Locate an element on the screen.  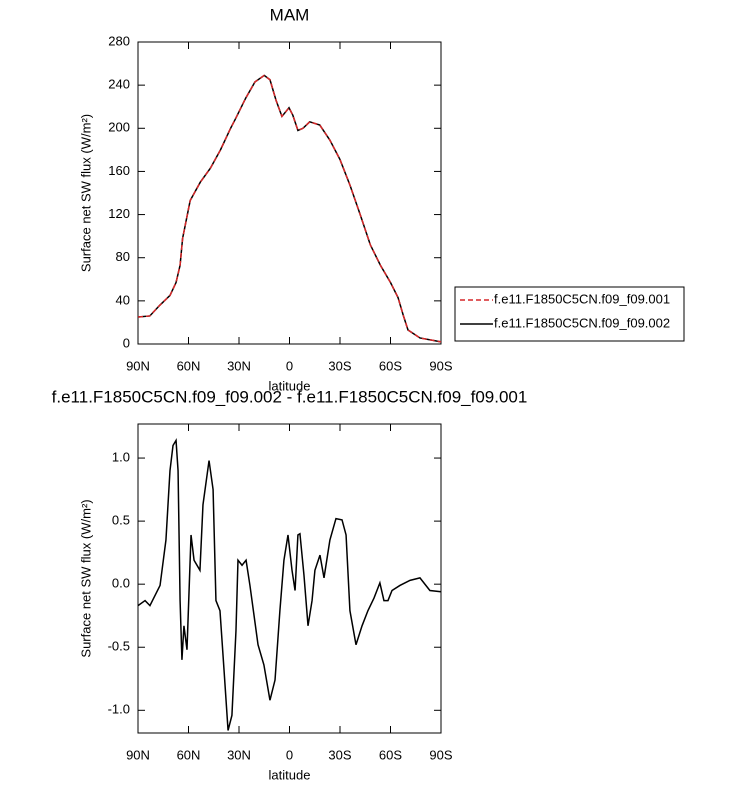
y-tick-label: 200 is located at coordinates (119, 127).